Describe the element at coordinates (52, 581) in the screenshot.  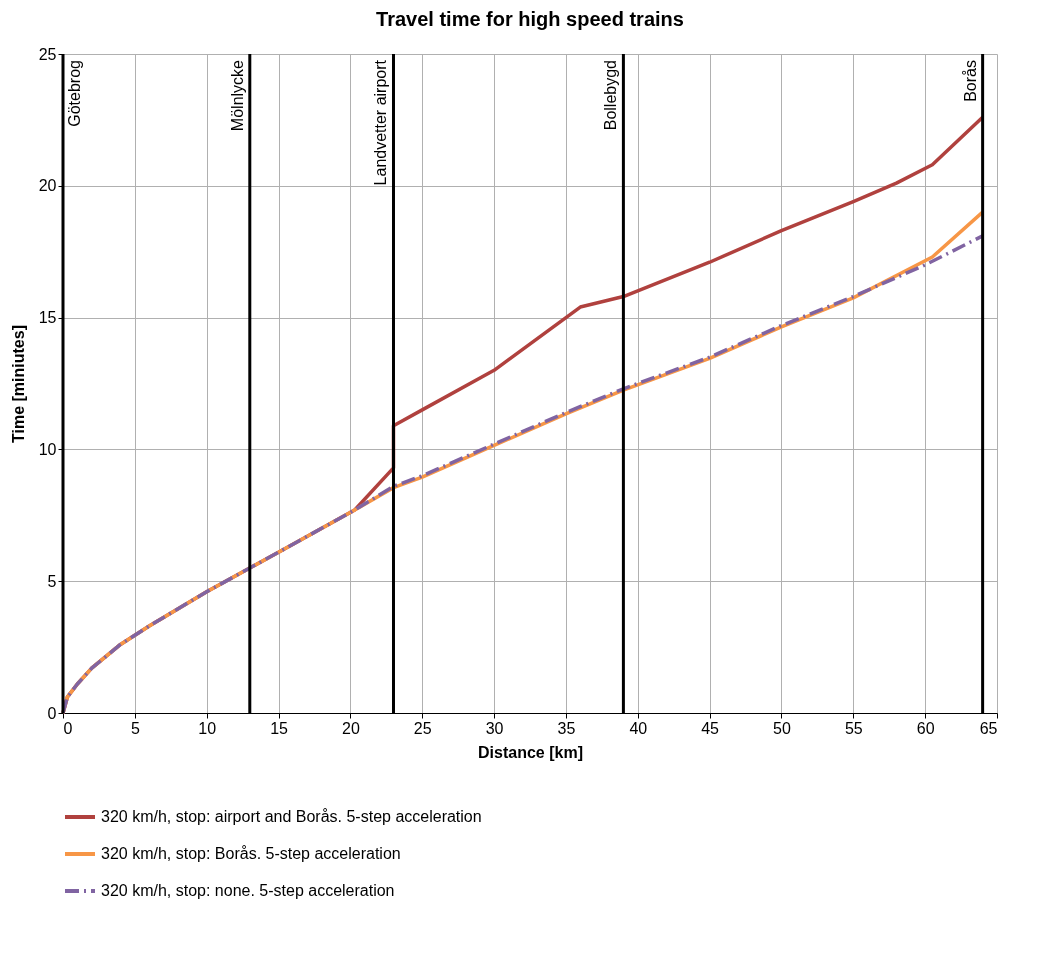
I see `y-tick-label: 5` at that location.